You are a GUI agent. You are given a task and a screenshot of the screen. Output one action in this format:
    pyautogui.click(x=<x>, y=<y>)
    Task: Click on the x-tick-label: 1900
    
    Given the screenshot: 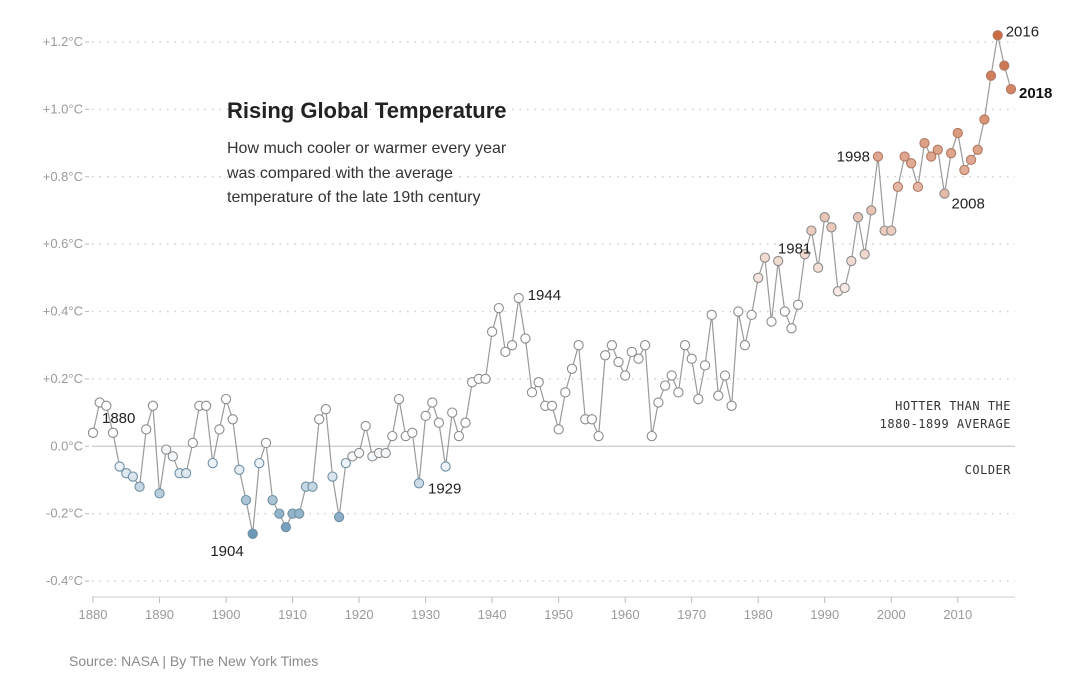 What is the action you would take?
    pyautogui.click(x=226, y=614)
    